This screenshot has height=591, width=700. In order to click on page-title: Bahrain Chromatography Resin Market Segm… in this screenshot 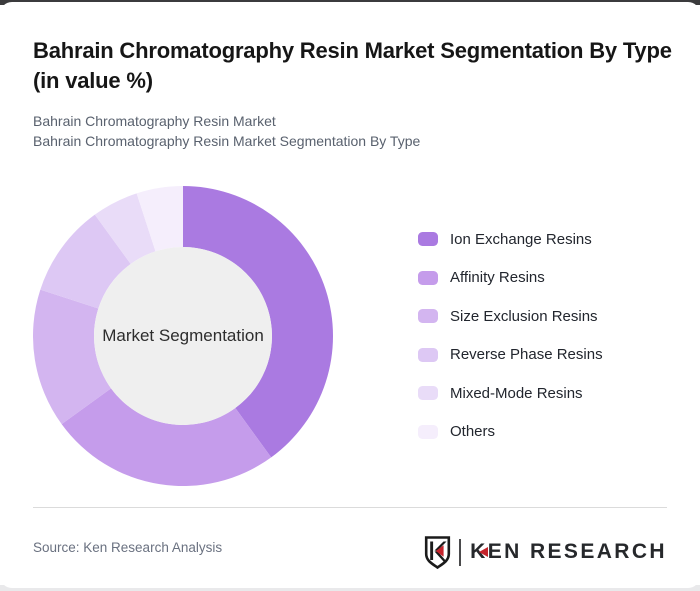, I will do `click(352, 66)`.